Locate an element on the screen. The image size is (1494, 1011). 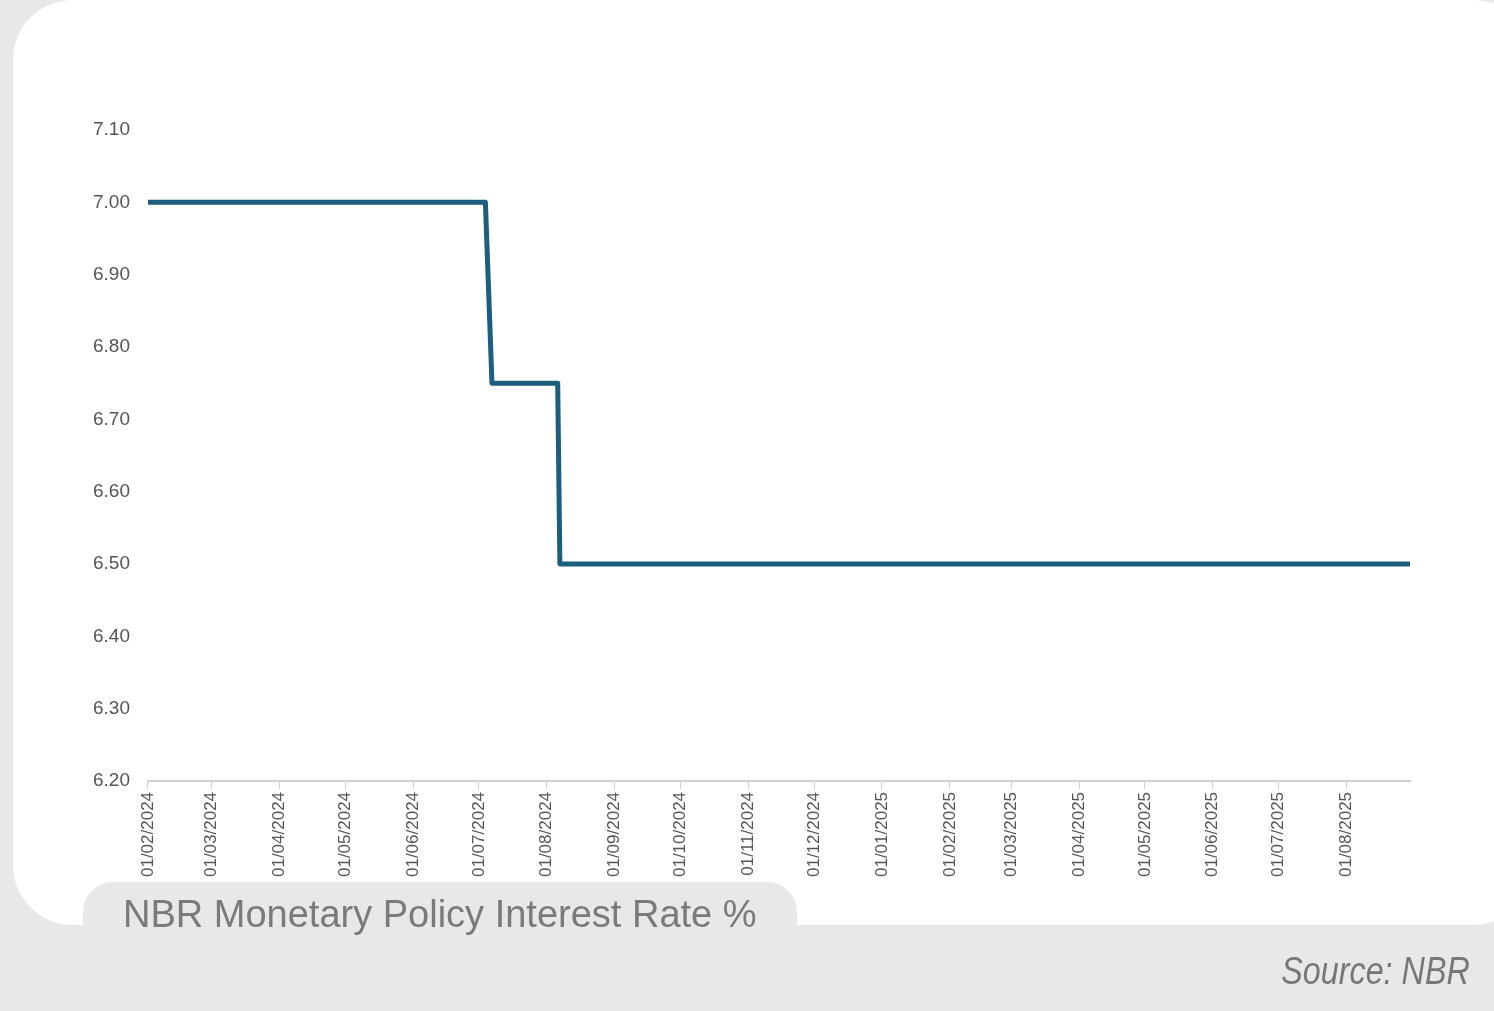
x-tick-label: 01/05/2024 is located at coordinates (344, 834).